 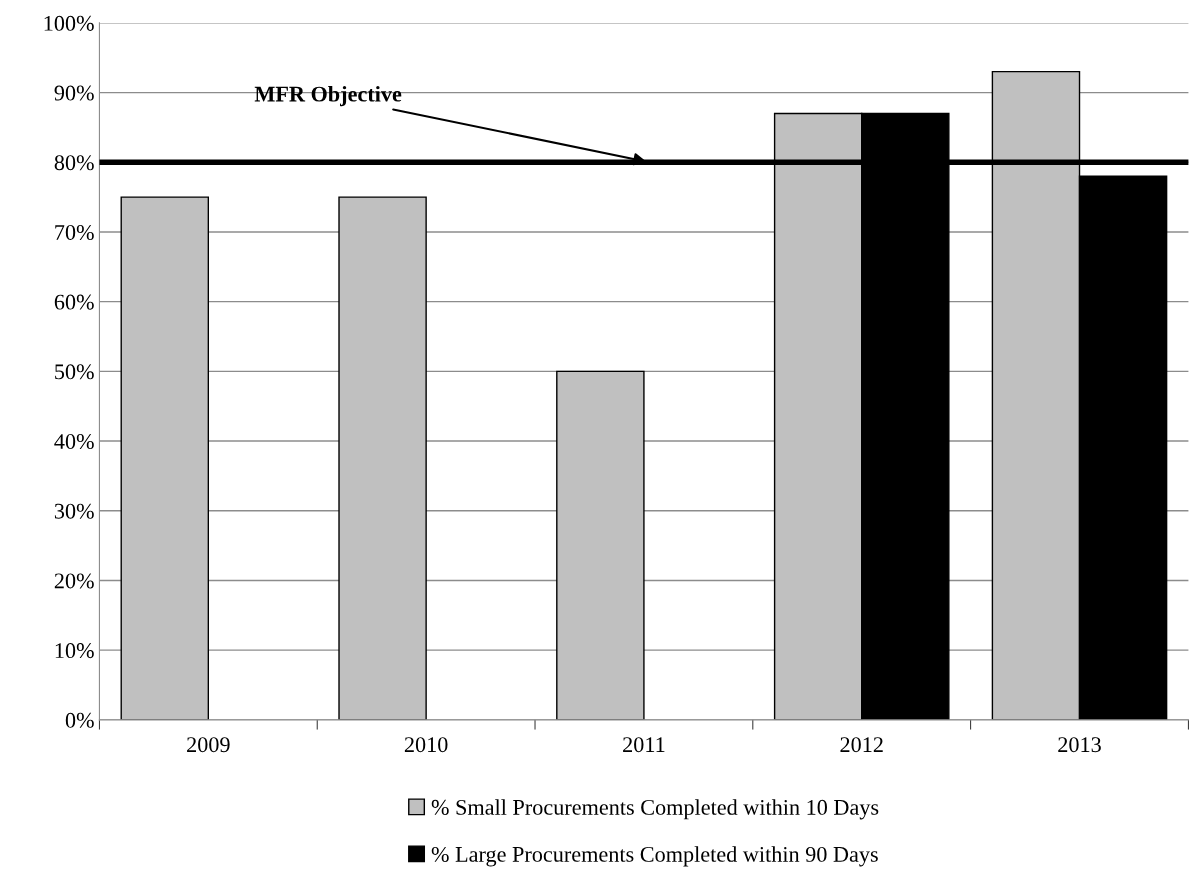 What do you see at coordinates (74, 232) in the screenshot?
I see `y-tick-label: 70%` at bounding box center [74, 232].